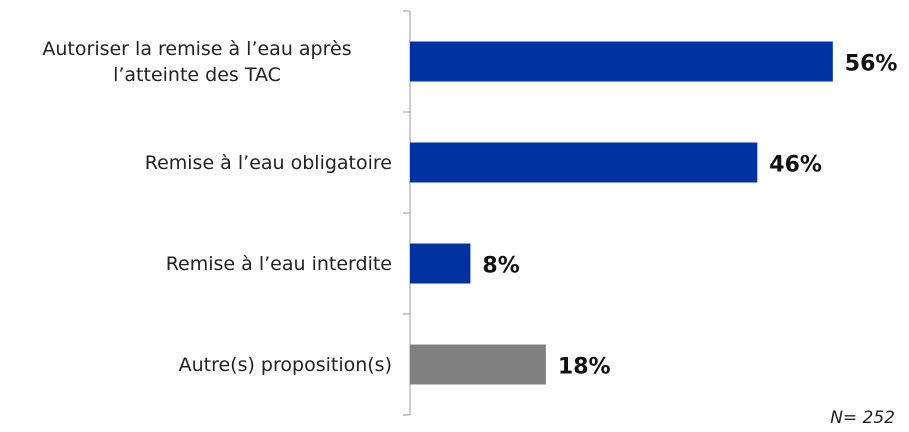 The image size is (909, 432). Describe the element at coordinates (871, 63) in the screenshot. I see `value-label: 56%` at that location.